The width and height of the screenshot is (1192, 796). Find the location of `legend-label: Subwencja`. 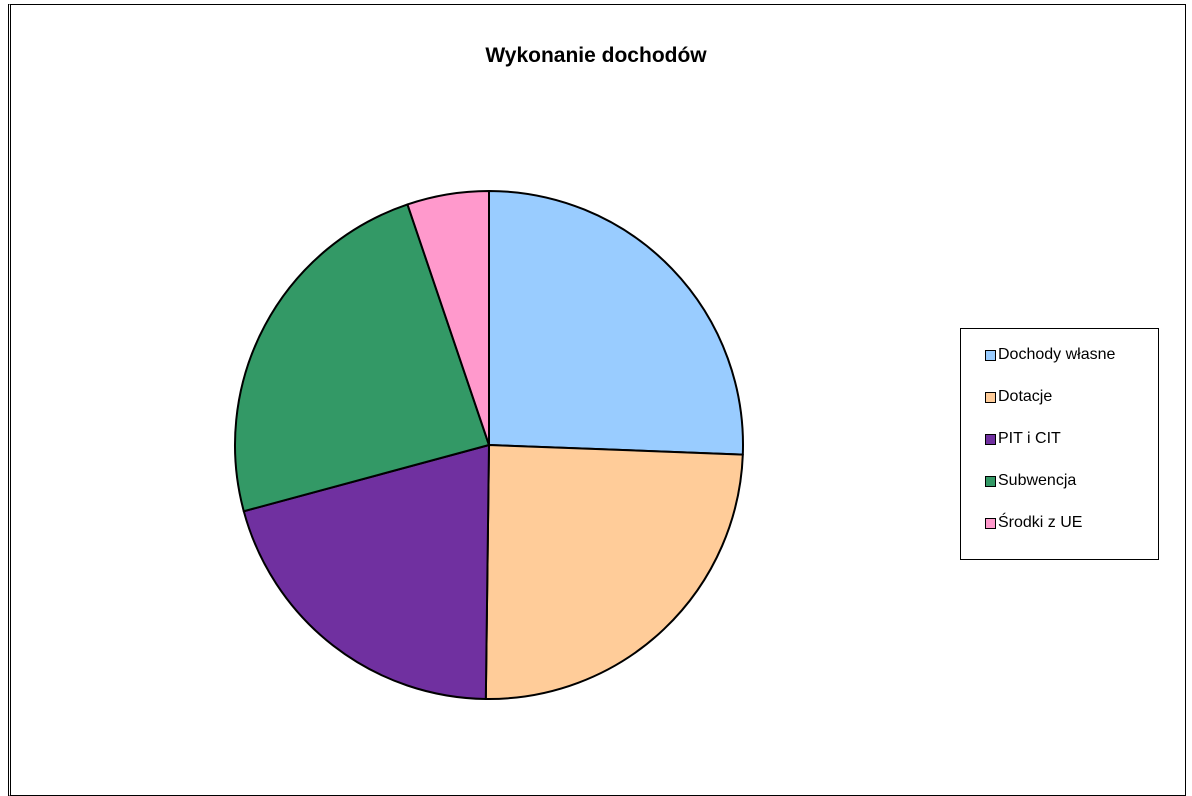

legend-label: Subwencja is located at coordinates (1037, 480).